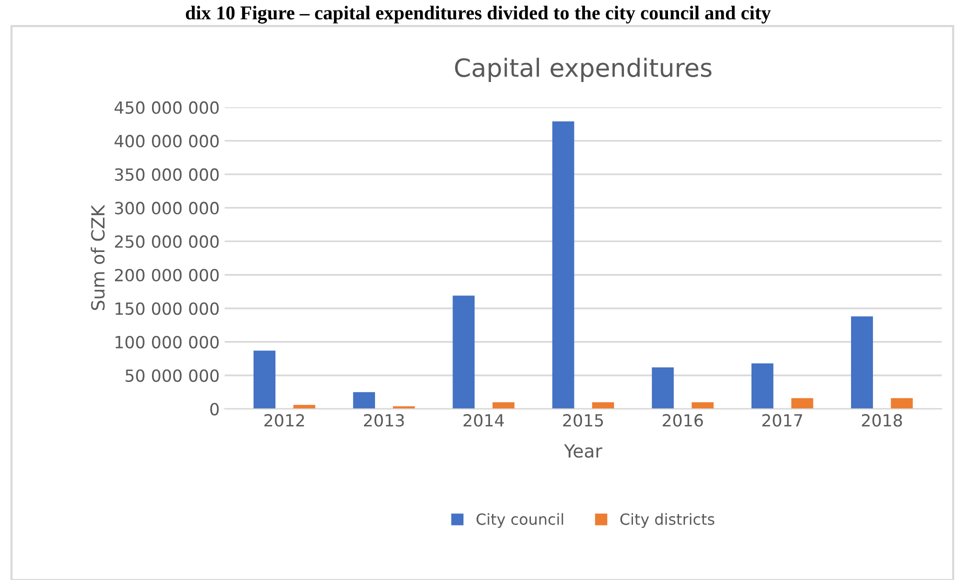  Describe the element at coordinates (166, 241) in the screenshot. I see `y-tick-label: 250 000 000` at that location.